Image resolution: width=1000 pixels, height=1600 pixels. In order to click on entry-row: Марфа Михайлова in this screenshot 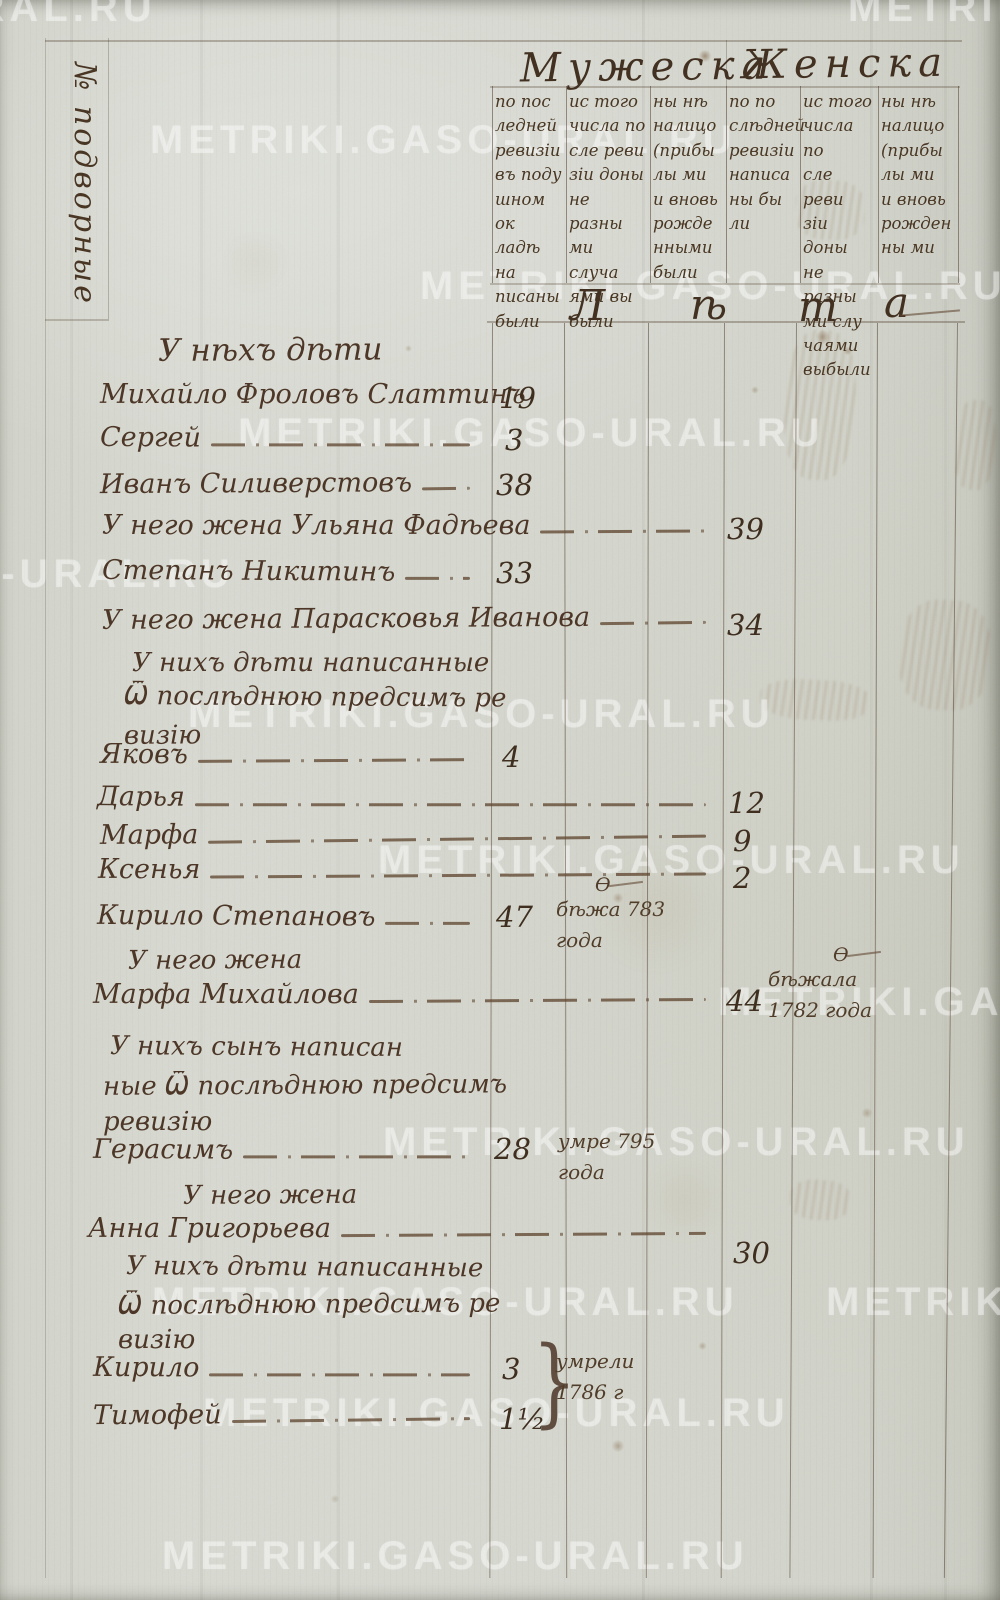, I will do `click(403, 995)`.